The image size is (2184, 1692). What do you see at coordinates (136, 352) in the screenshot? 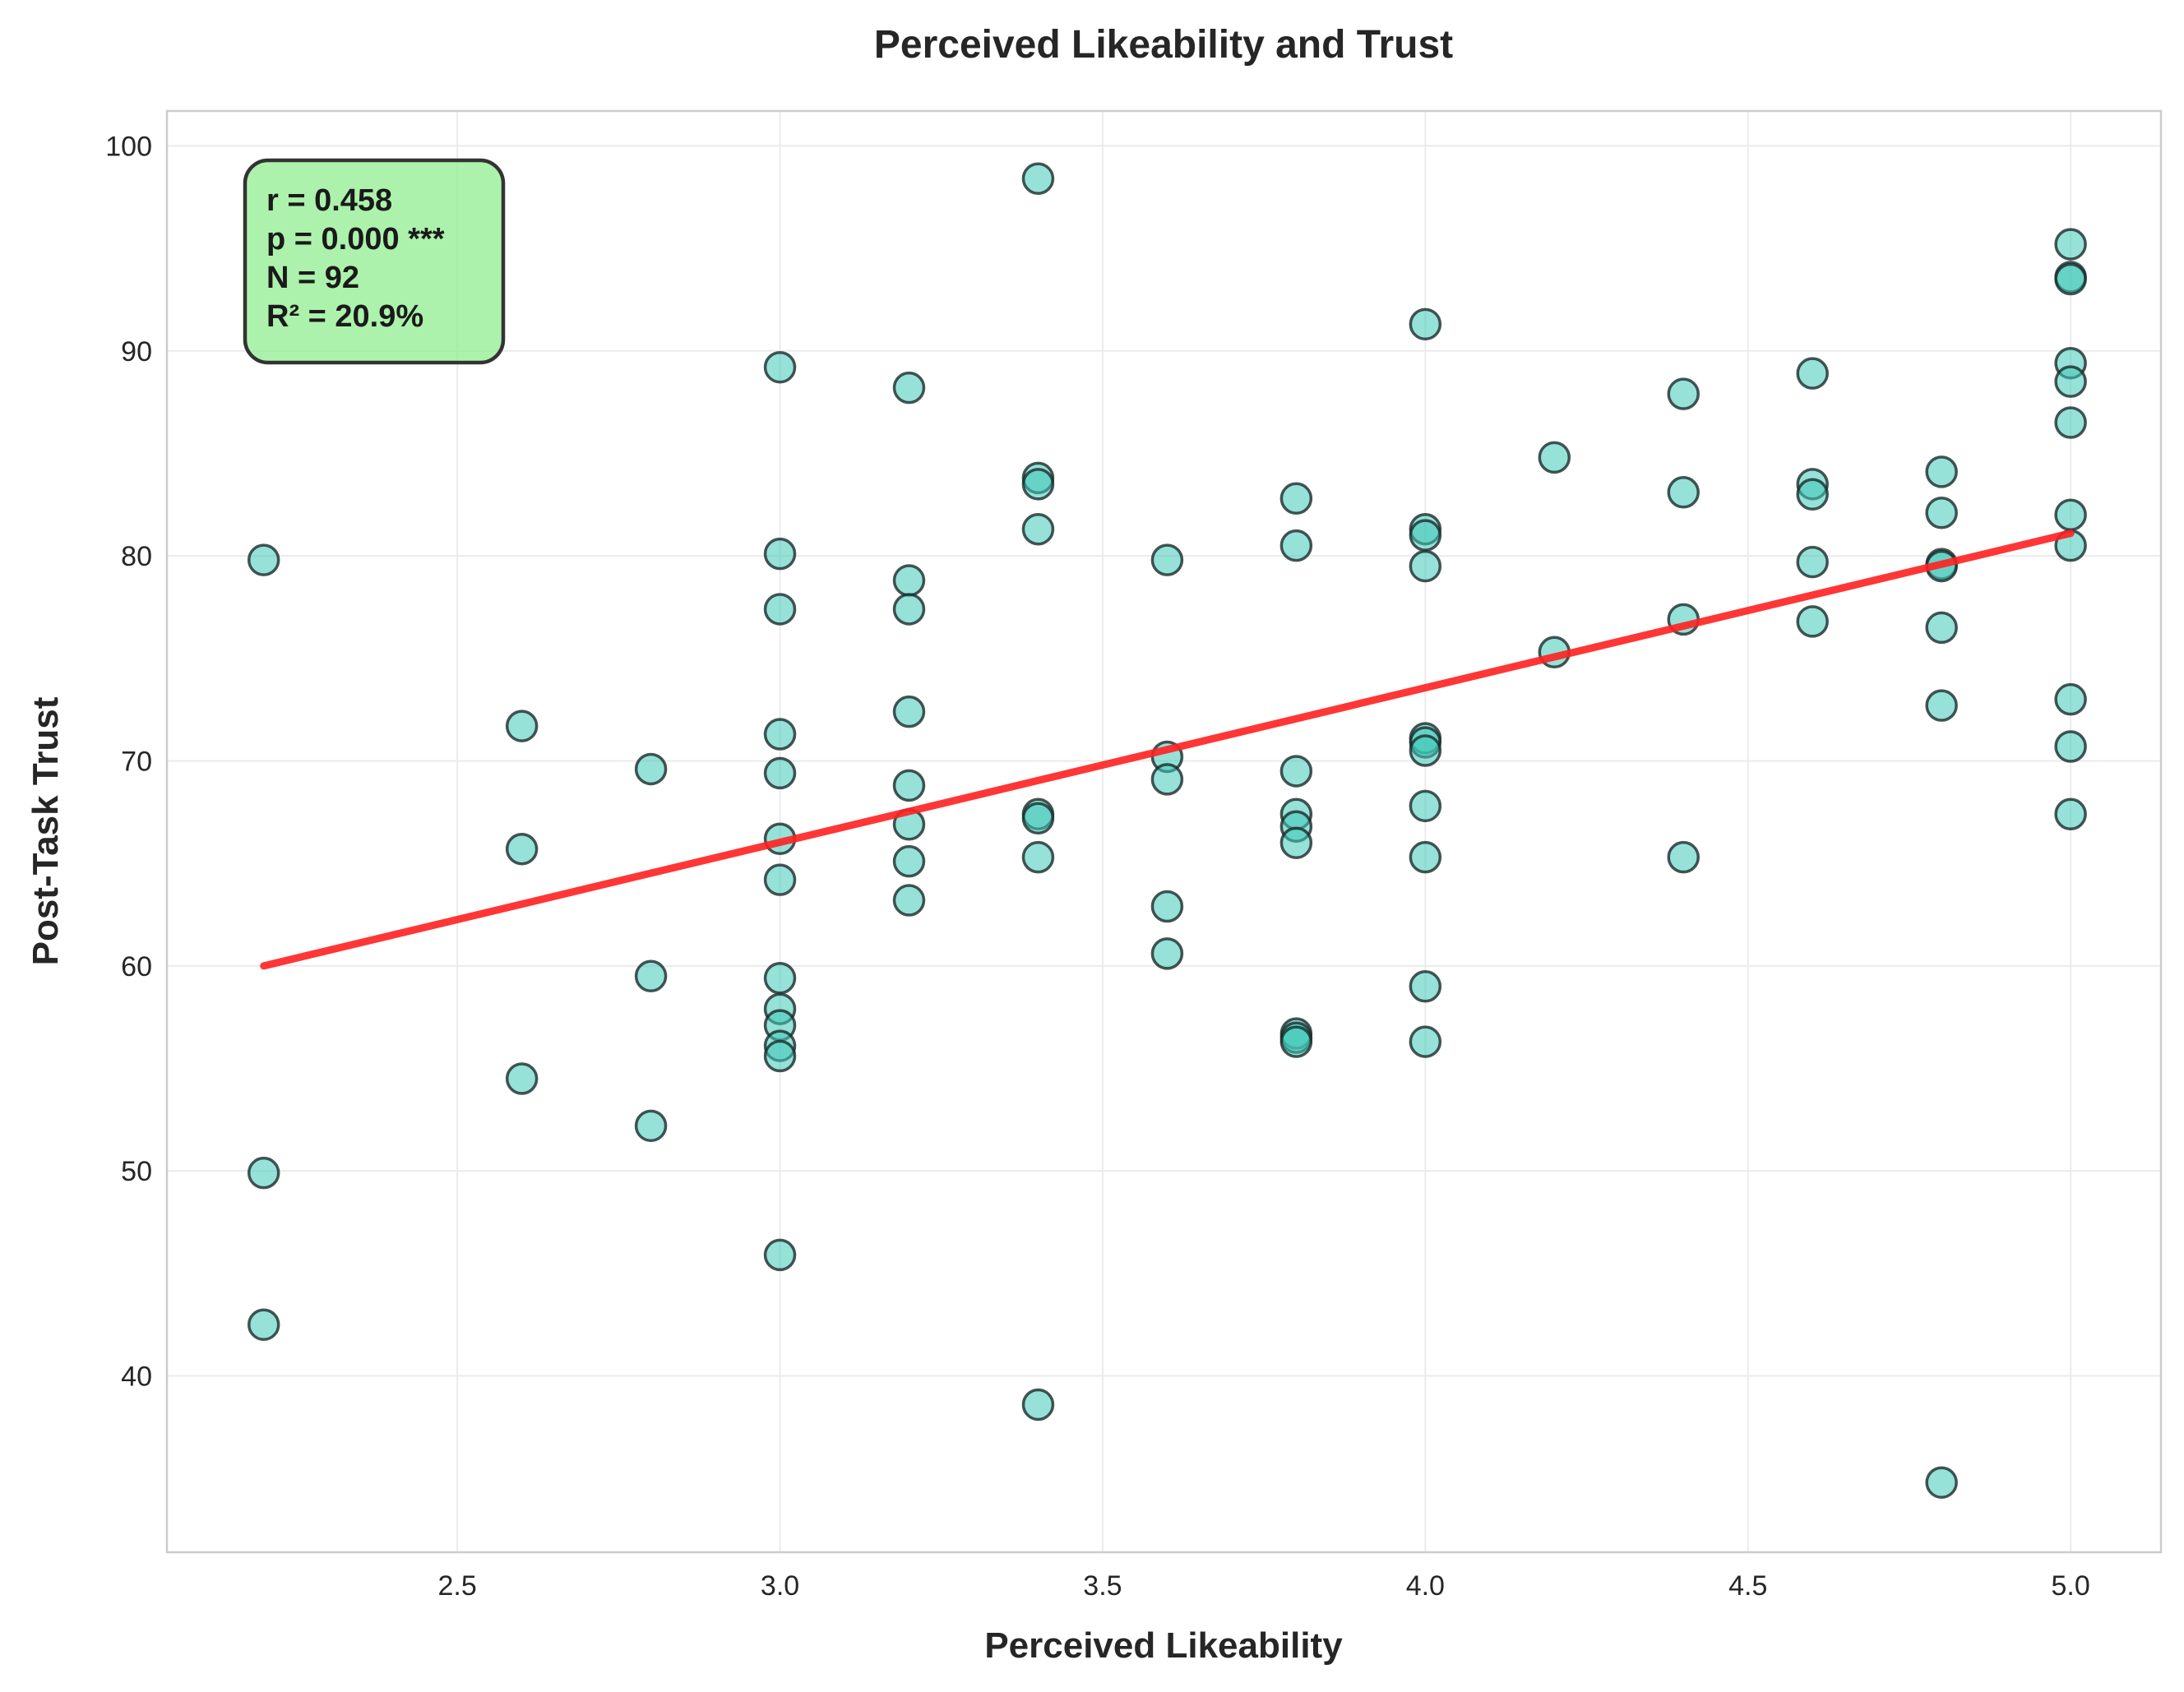
I see `y-tick-label: 90` at bounding box center [136, 352].